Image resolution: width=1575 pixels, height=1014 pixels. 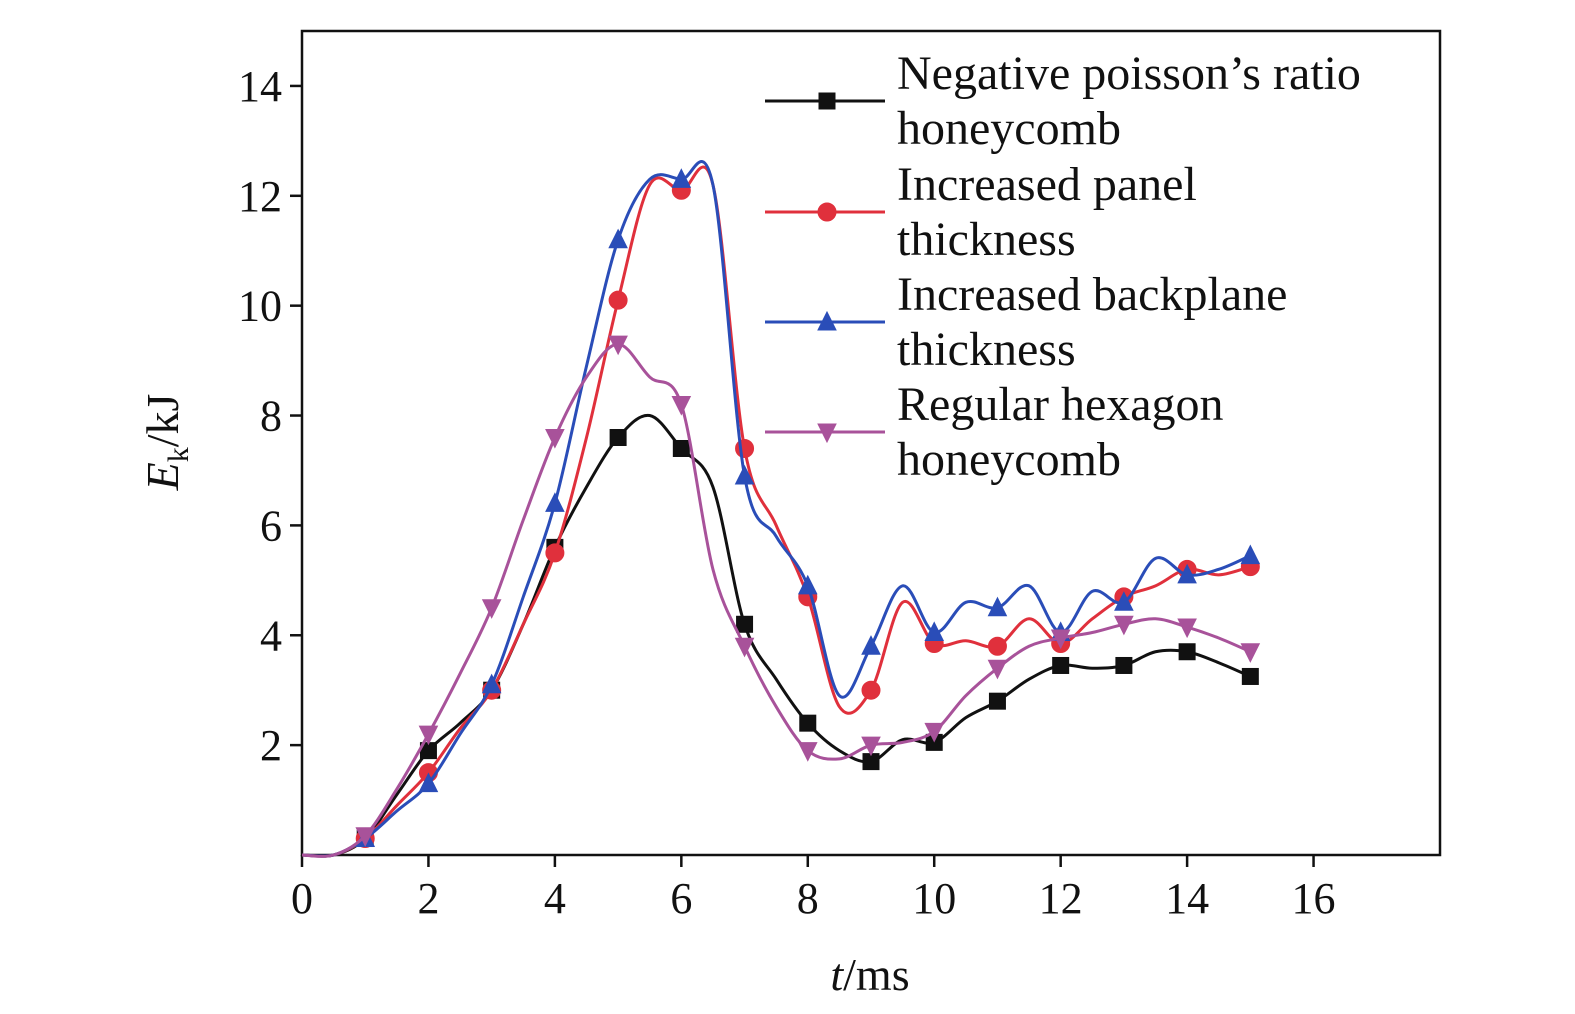 I want to click on y-tick-label: 6, so click(x=271, y=525).